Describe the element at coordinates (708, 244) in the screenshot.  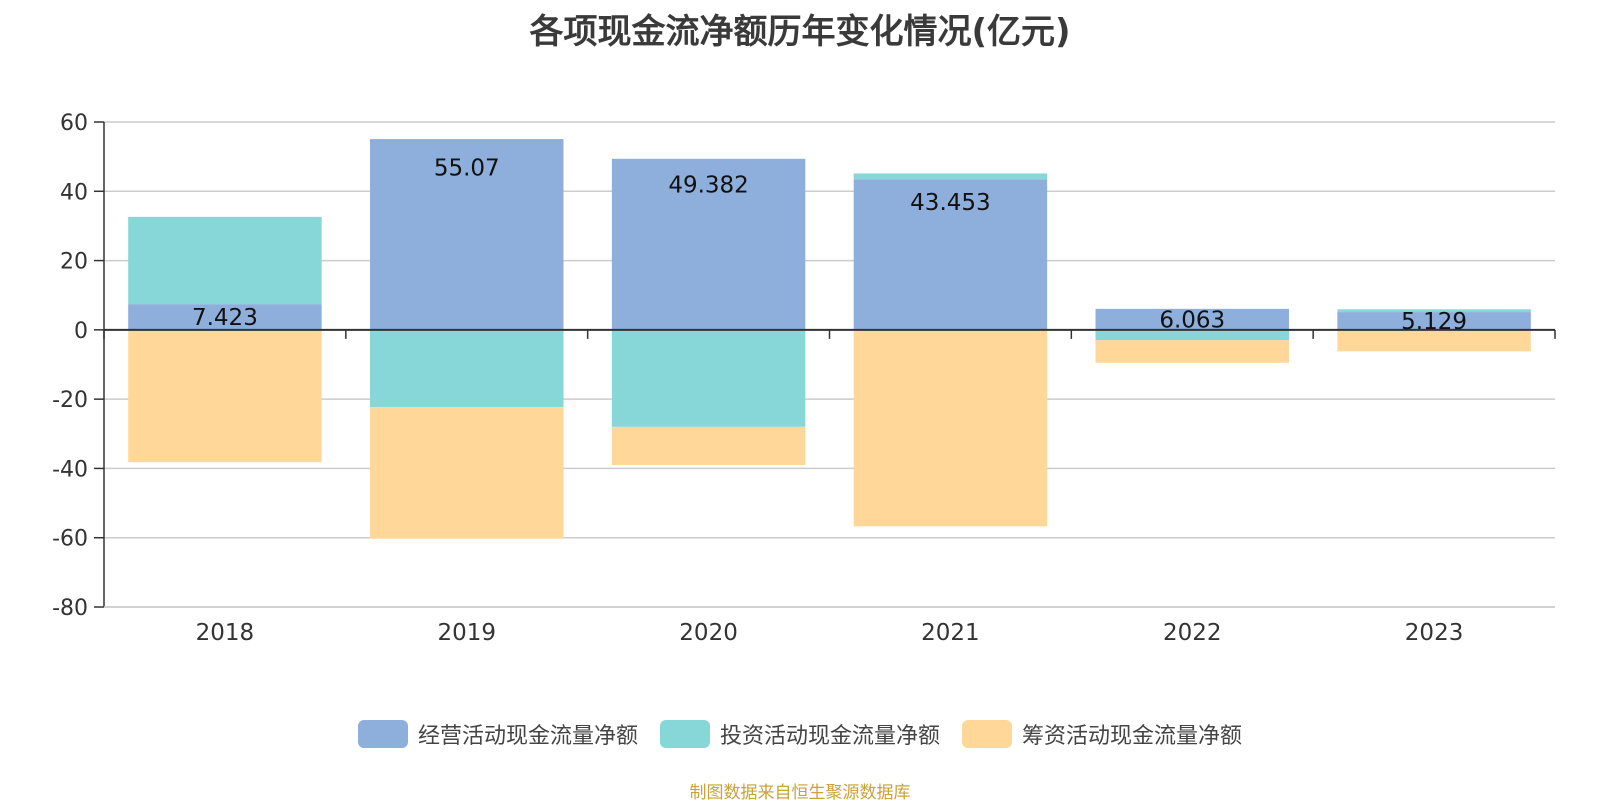
I see `bar-1-2020` at that location.